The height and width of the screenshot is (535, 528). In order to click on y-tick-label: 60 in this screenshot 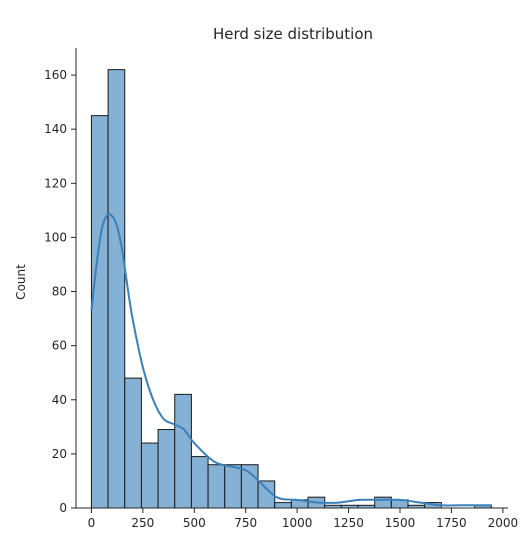, I will do `click(59, 346)`.